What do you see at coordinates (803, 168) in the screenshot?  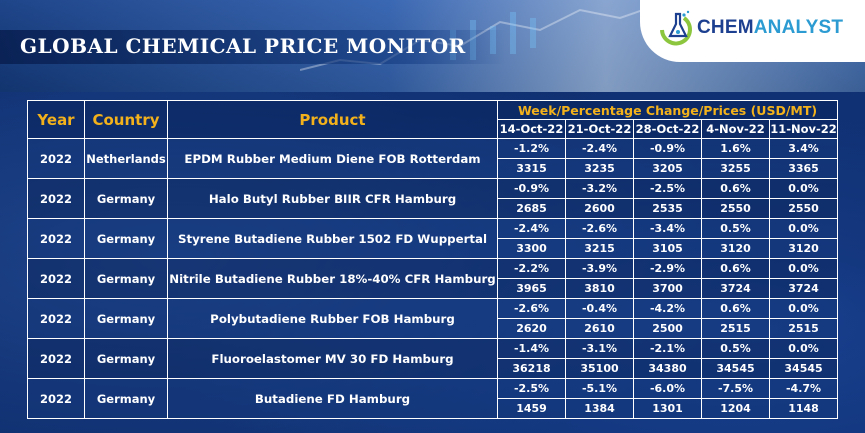 I see `cell-price: 3365` at bounding box center [803, 168].